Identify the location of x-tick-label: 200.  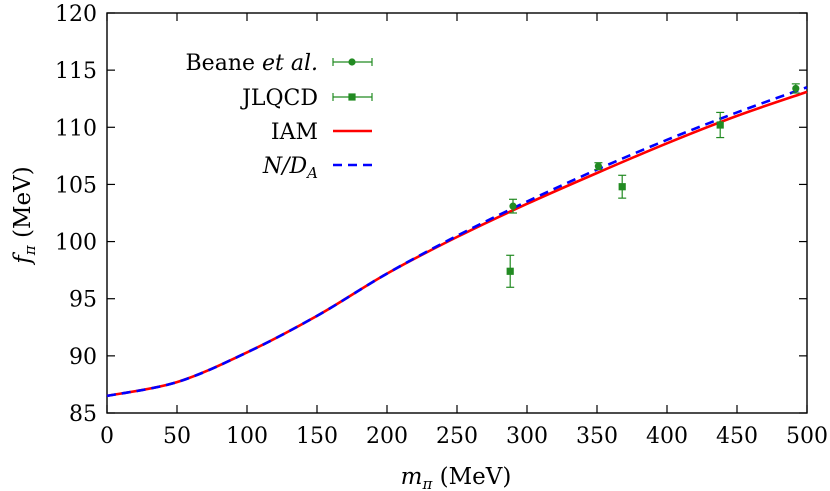
(387, 436).